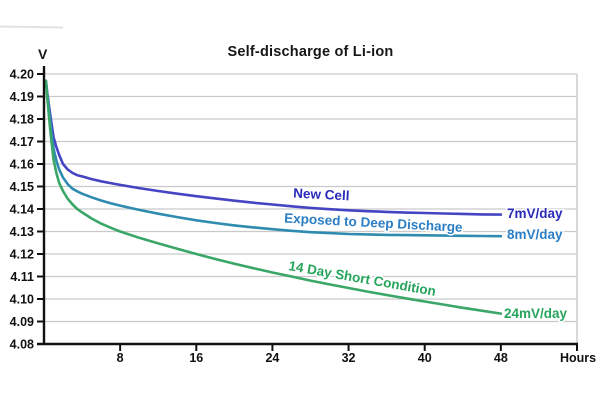 The image size is (600, 400). Describe the element at coordinates (22, 165) in the screenshot. I see `y-tick-label: 4.16` at that location.